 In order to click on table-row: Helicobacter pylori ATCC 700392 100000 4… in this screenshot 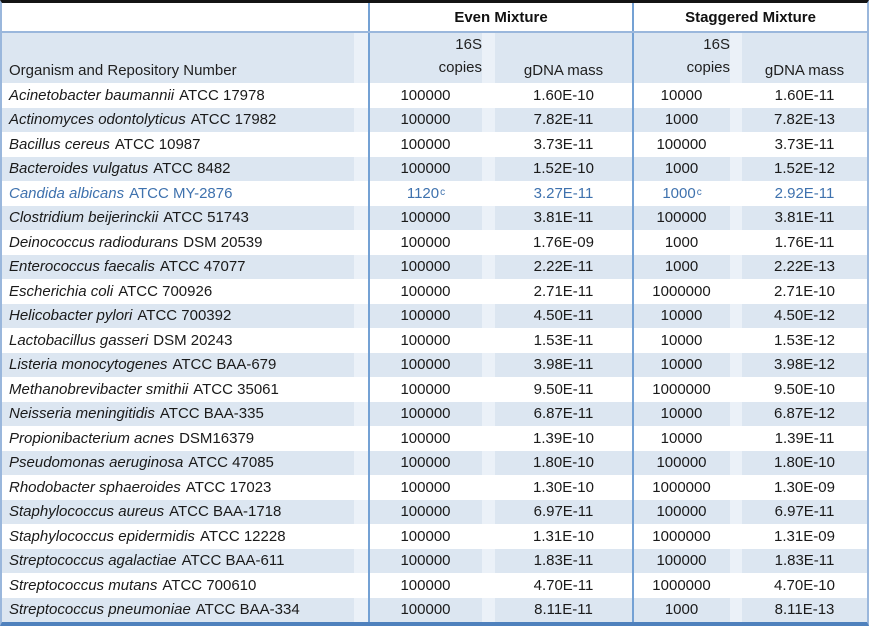, I will do `click(434, 316)`.